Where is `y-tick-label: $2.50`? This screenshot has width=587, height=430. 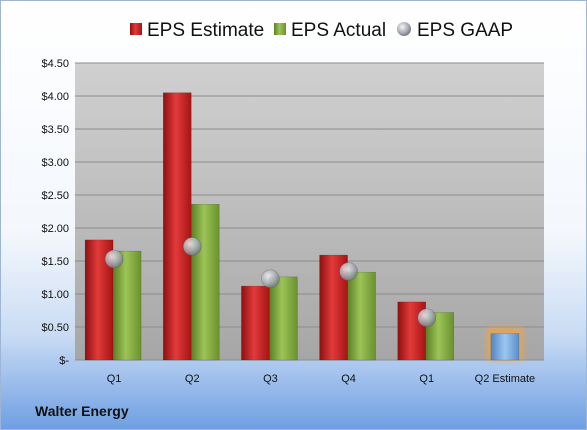 y-tick-label: $2.50 is located at coordinates (55, 196).